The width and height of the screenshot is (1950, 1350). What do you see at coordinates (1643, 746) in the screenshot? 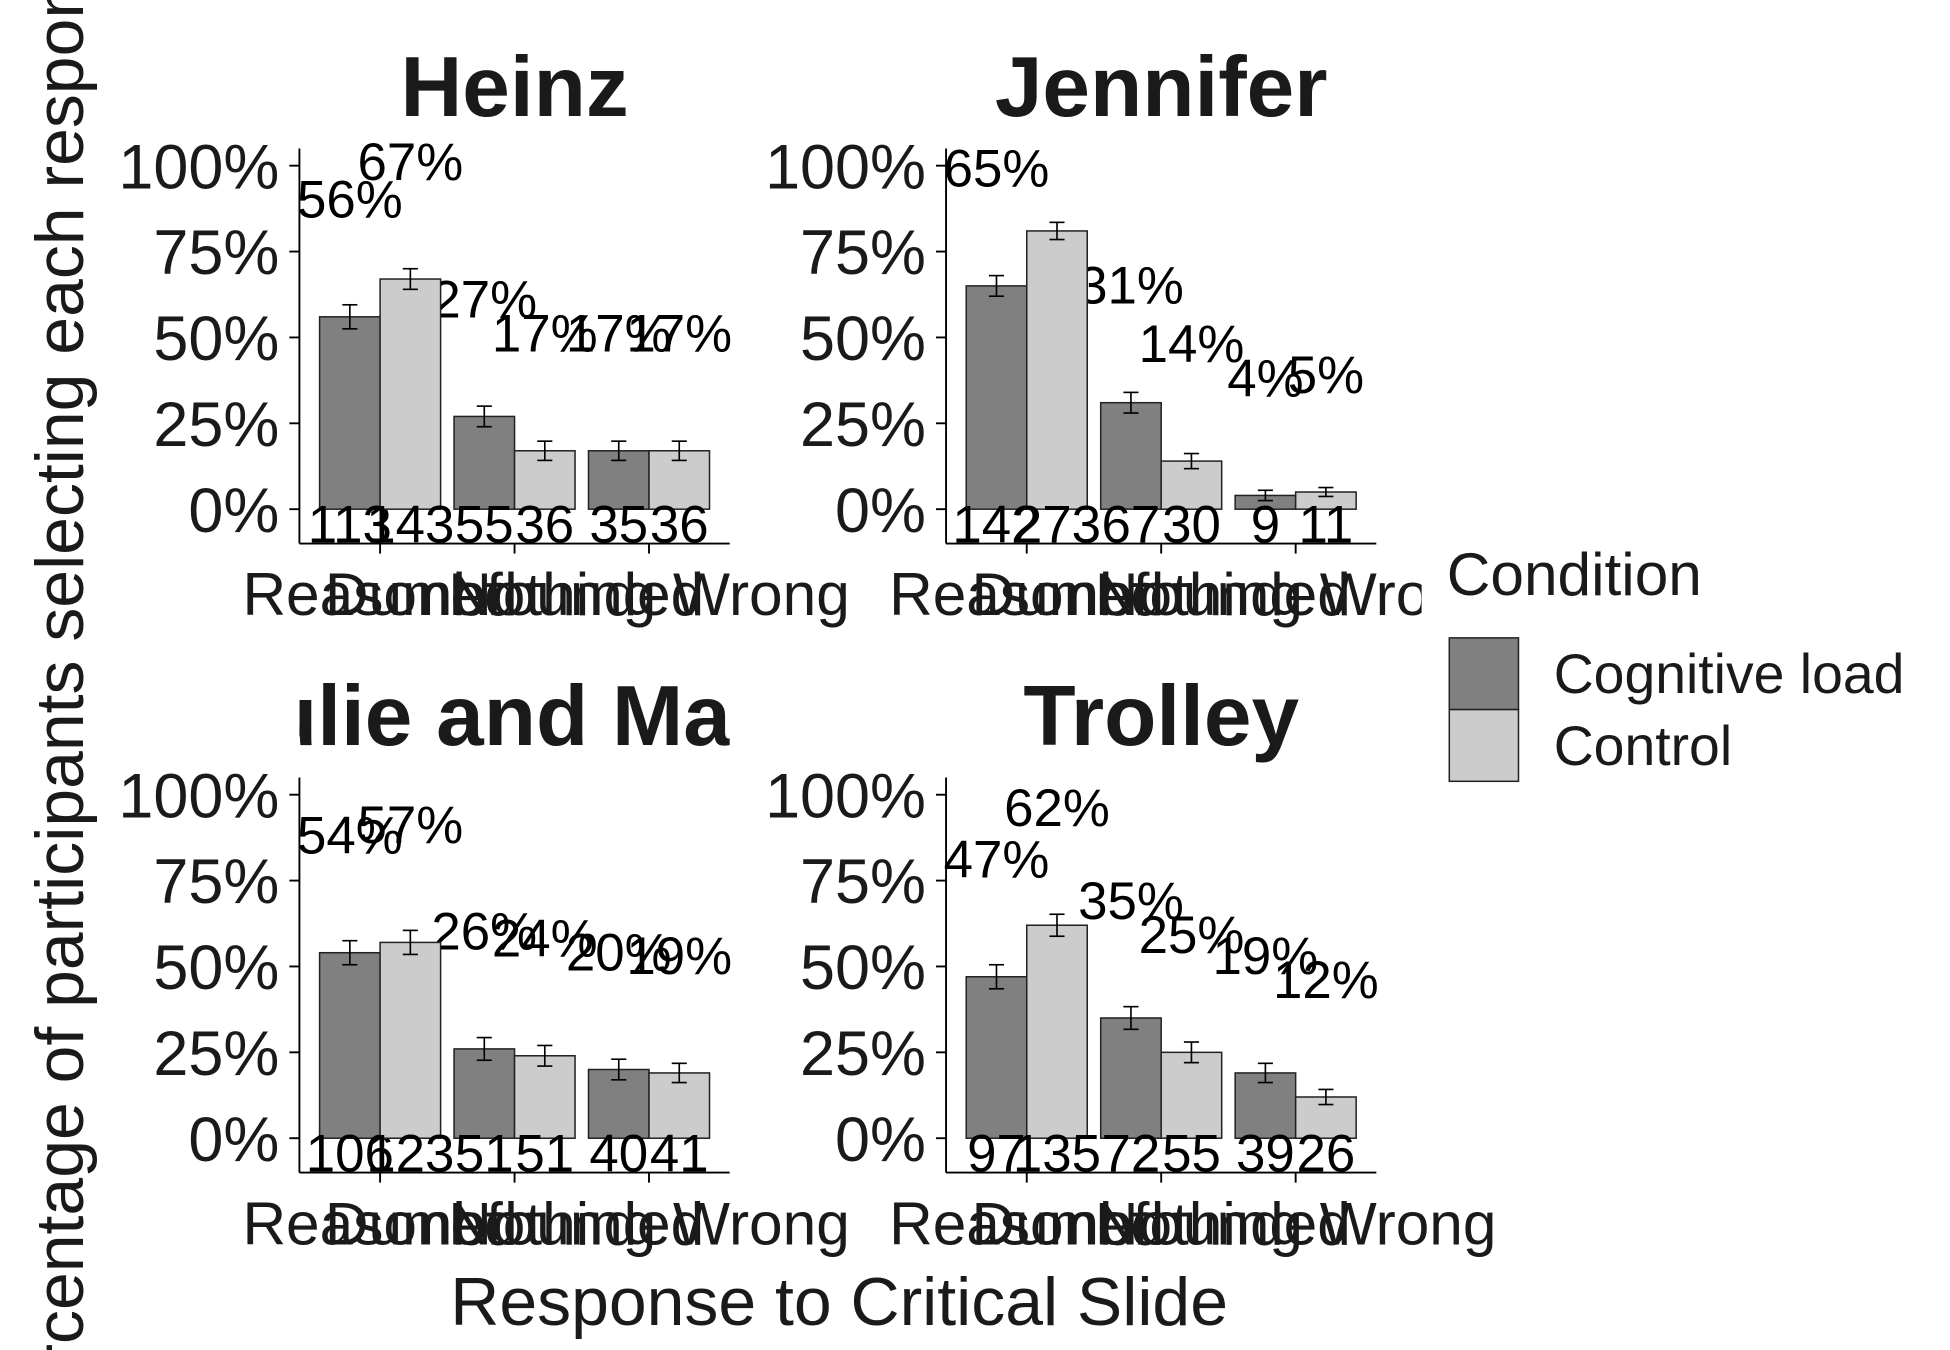
I see `legend-label: Control` at bounding box center [1643, 746].